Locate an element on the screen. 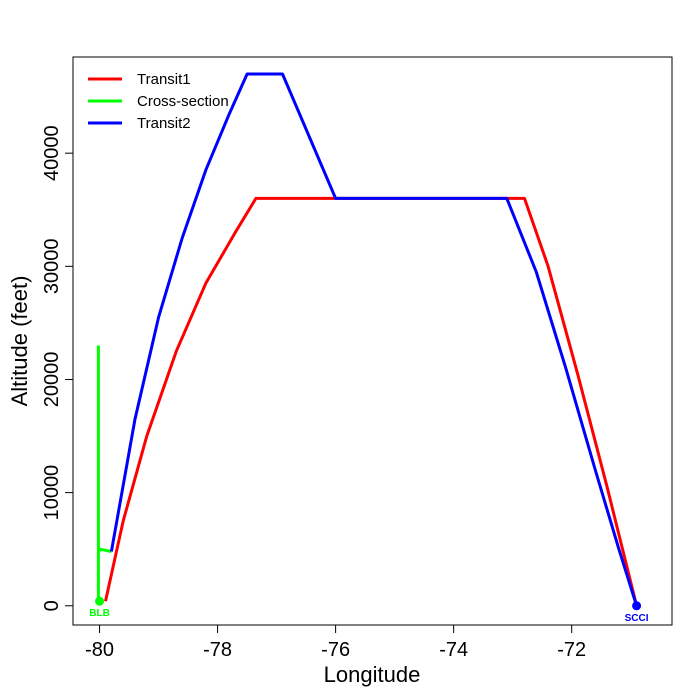 Image resolution: width=700 pixels, height=700 pixels. x-tick-label: -72 is located at coordinates (571, 650).